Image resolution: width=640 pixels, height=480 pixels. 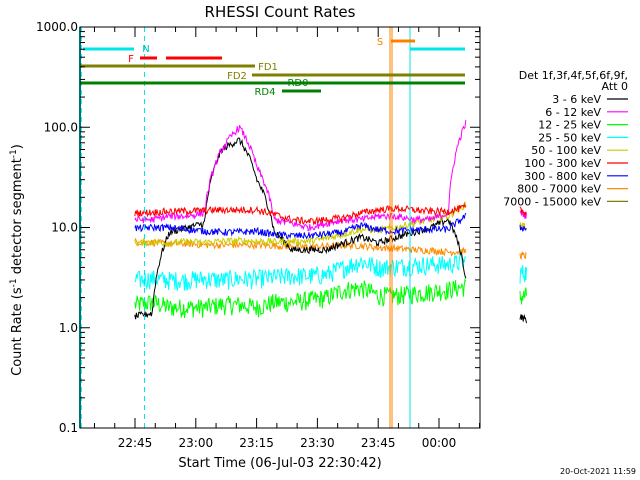 I want to click on legend-entry-label: 7000 - 15000 keV, so click(x=552, y=201).